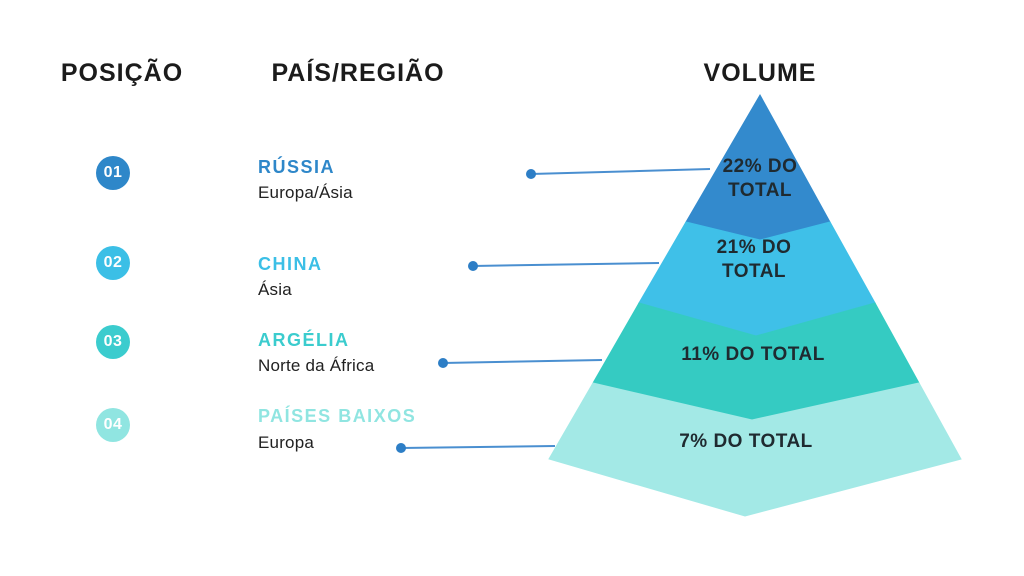 The image size is (1024, 576). I want to click on country-name-paises-baixos: PAÍSES BAIXOS, so click(337, 416).